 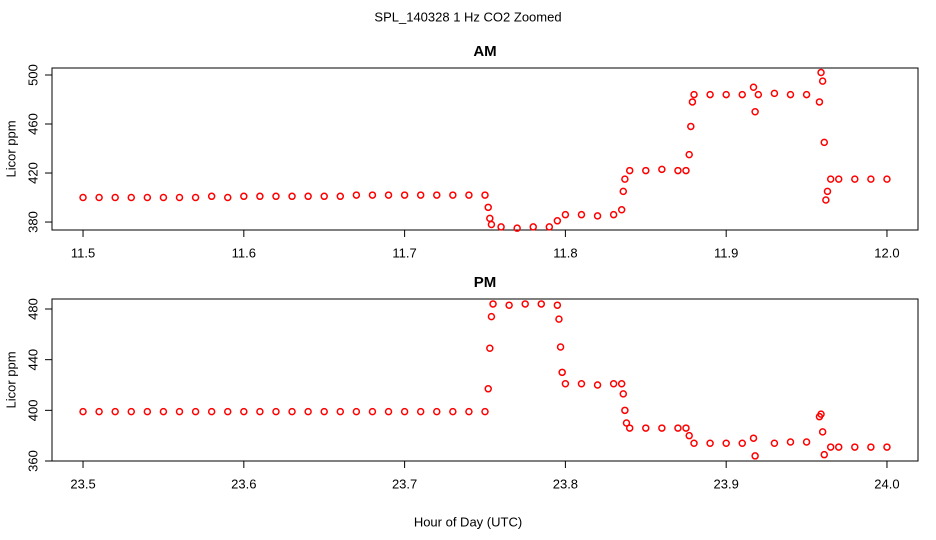 What do you see at coordinates (886, 252) in the screenshot?
I see `x-tick-label: 12.0` at bounding box center [886, 252].